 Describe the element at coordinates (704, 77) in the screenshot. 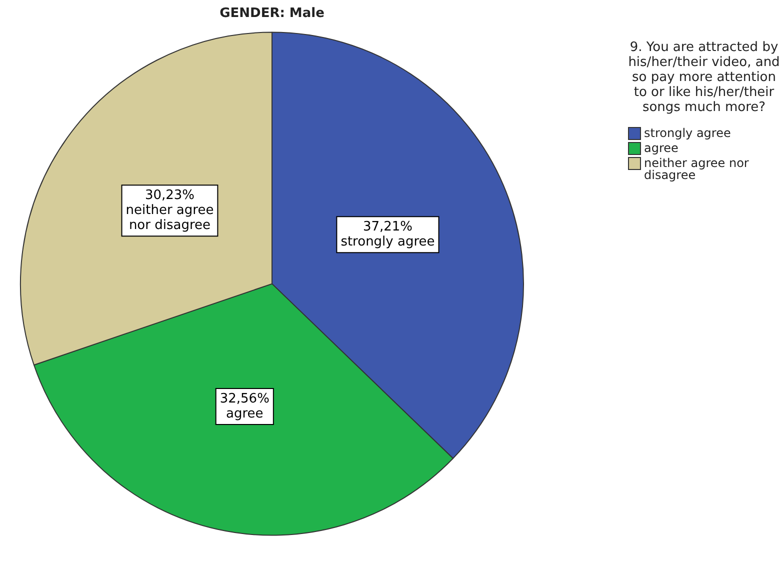

I see `legend-title: 9. You are attracted by his/her/their video, and so pay more attention to or like his/her/their songs much more?` at that location.